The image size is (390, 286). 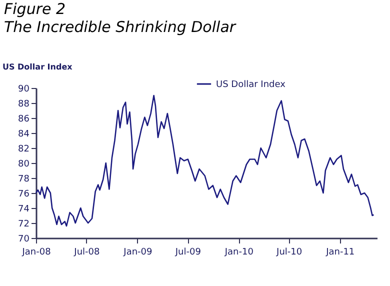 I want to click on x-tick-label: Jul-10, so click(x=289, y=253).